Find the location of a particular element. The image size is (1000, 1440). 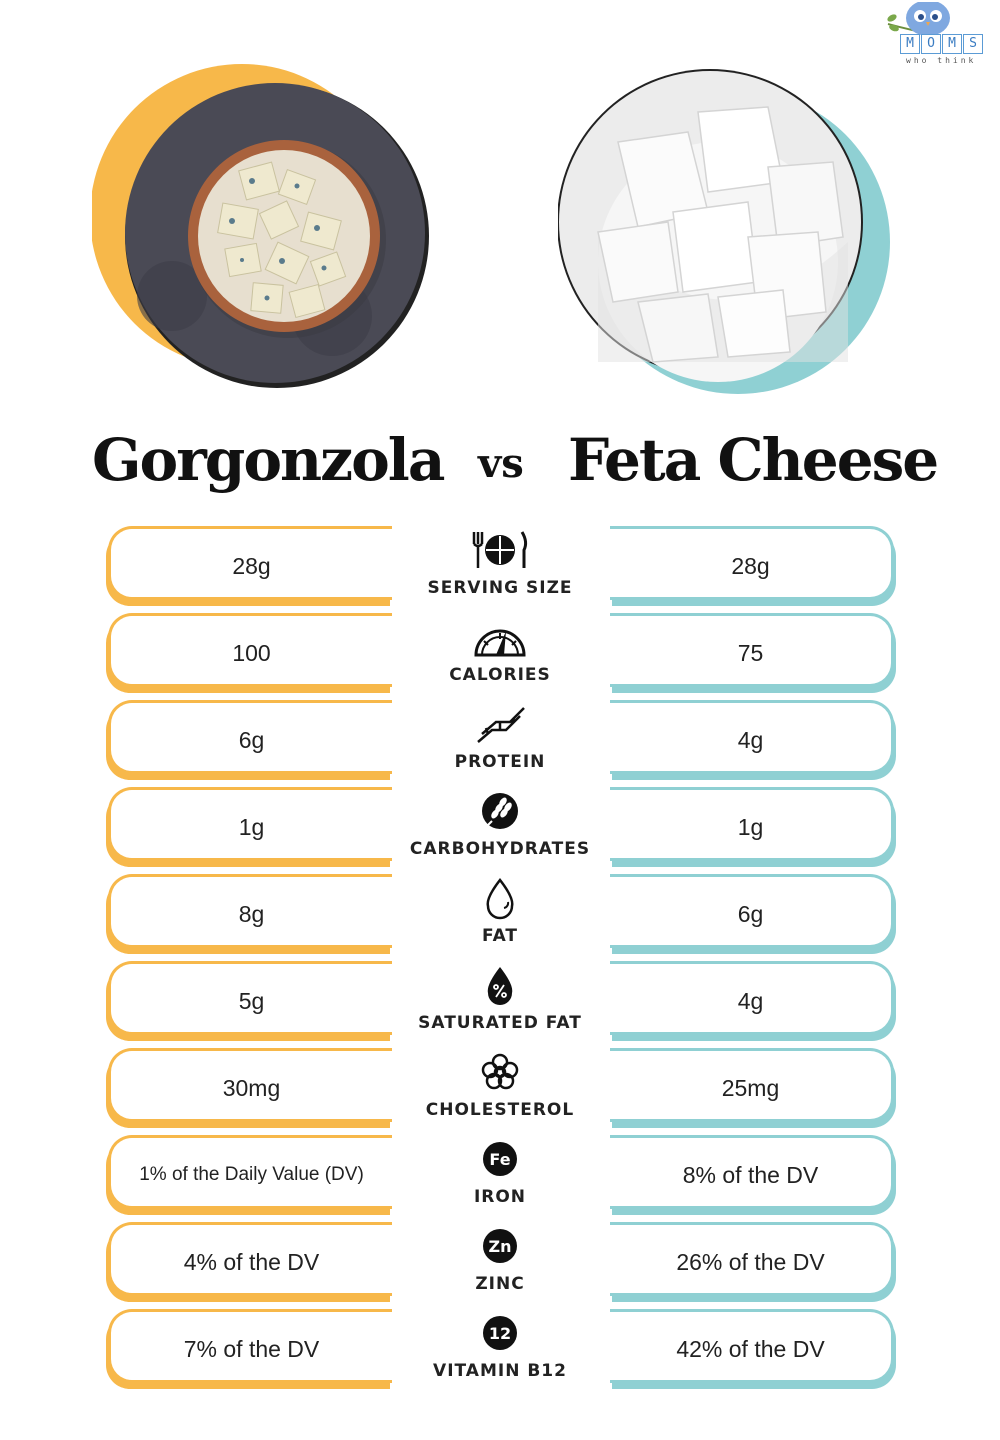

row-saturated-fat: 5g SATURATED FAT 4g is located at coordinates (500, 1001).